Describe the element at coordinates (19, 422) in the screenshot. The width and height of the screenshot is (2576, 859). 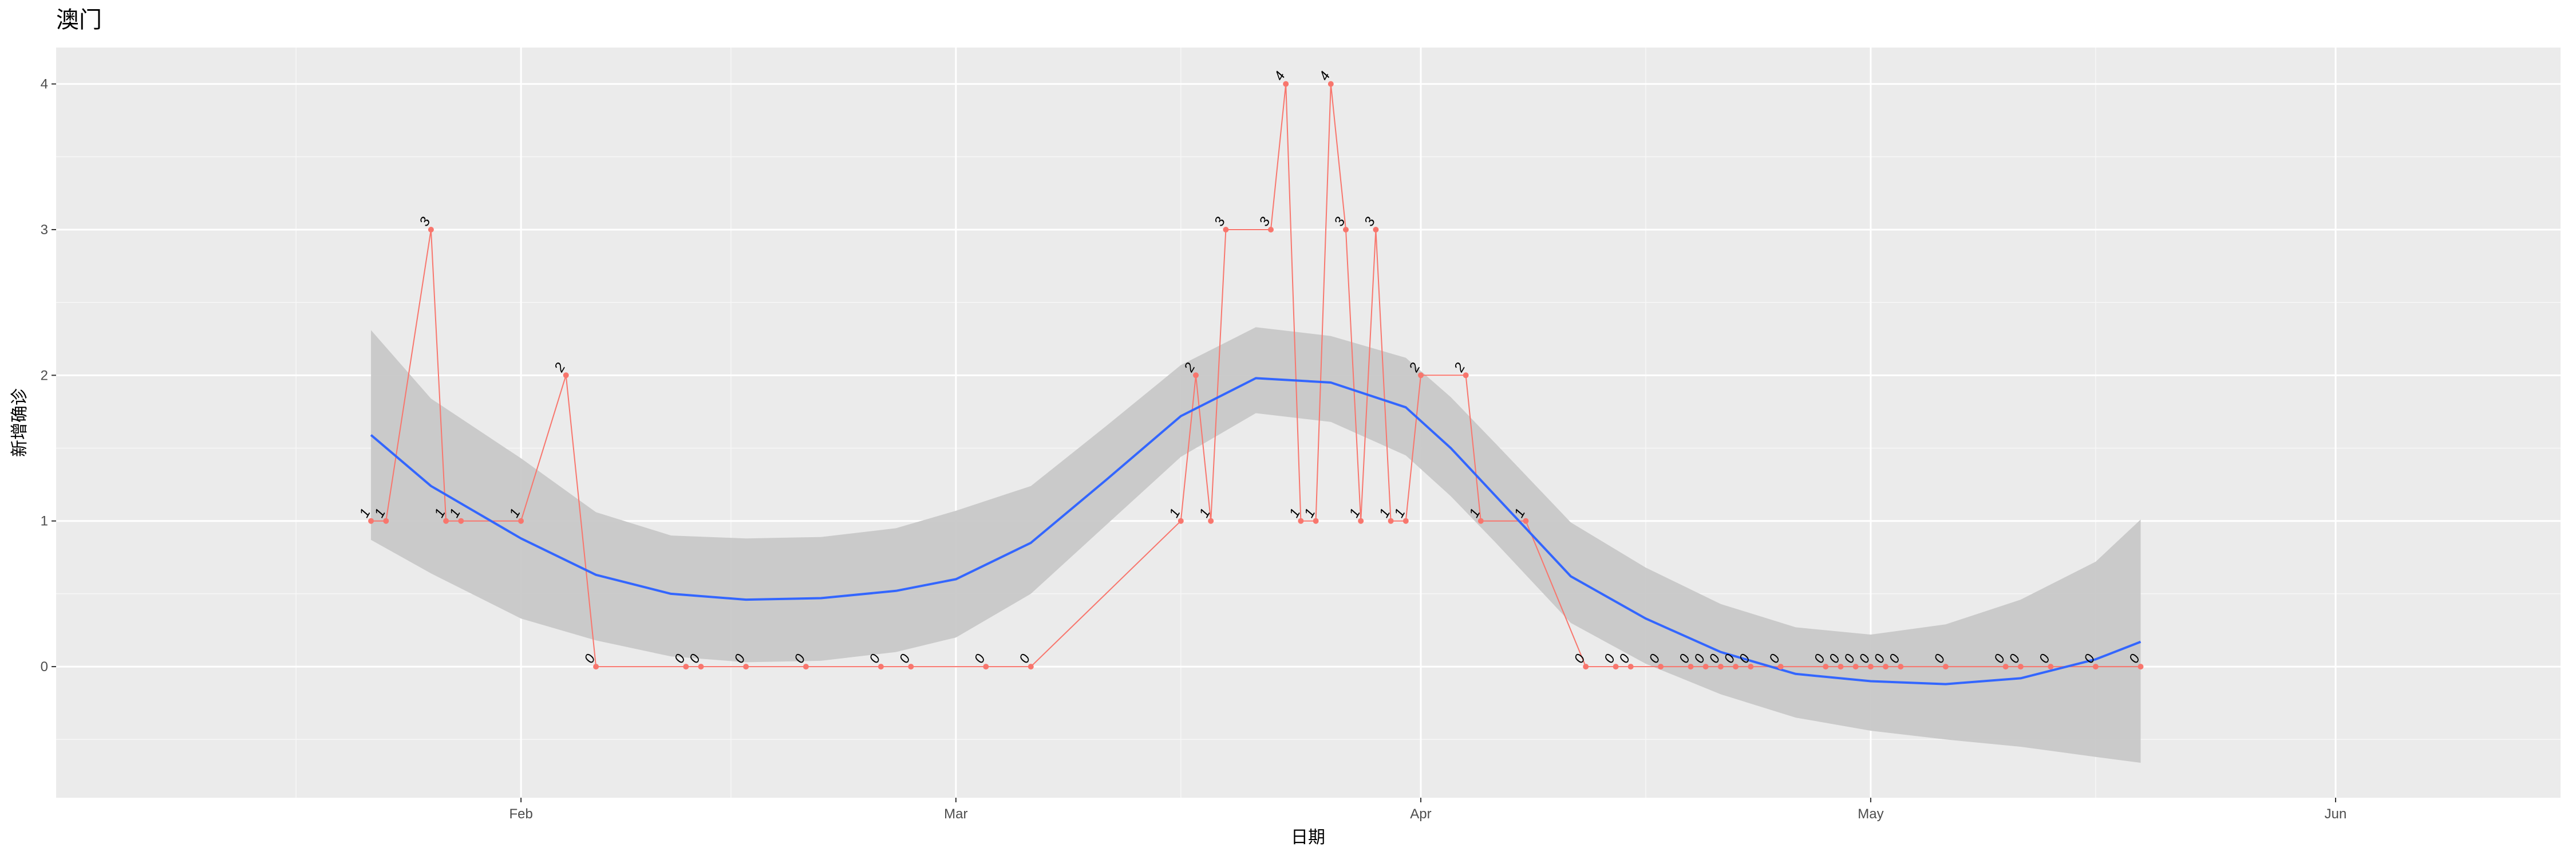
I see `y-axis-title: 新增确诊` at that location.